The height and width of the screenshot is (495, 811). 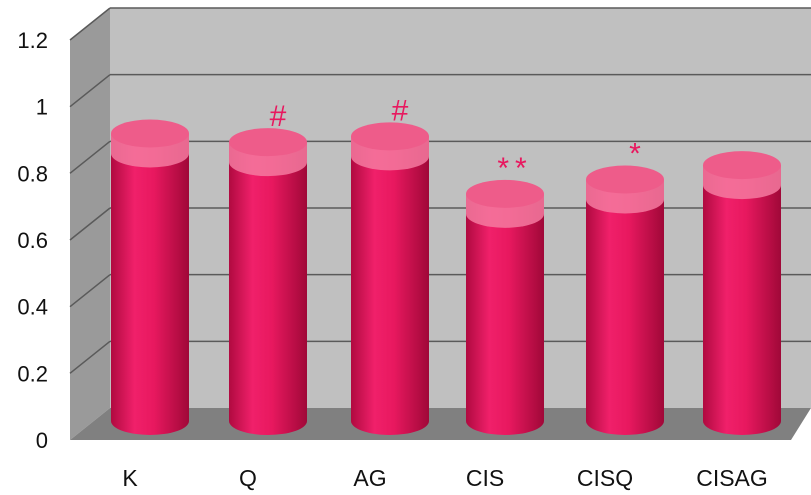 I want to click on x-category-label: CIS, so click(x=485, y=478).